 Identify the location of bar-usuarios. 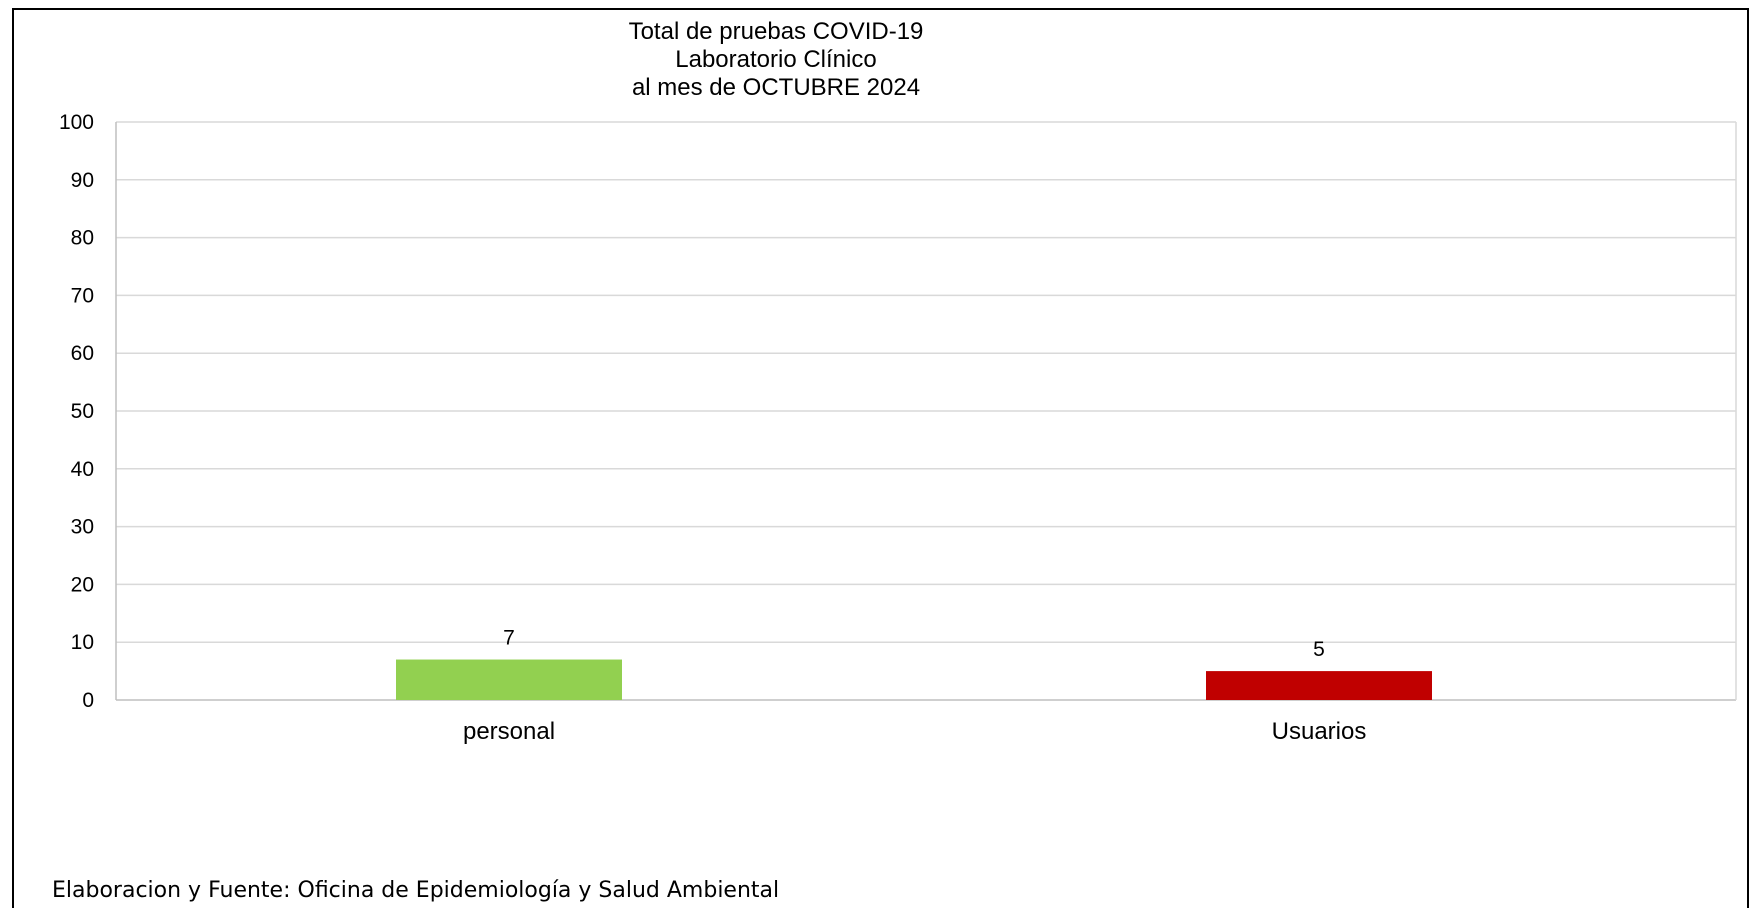
(1319, 685).